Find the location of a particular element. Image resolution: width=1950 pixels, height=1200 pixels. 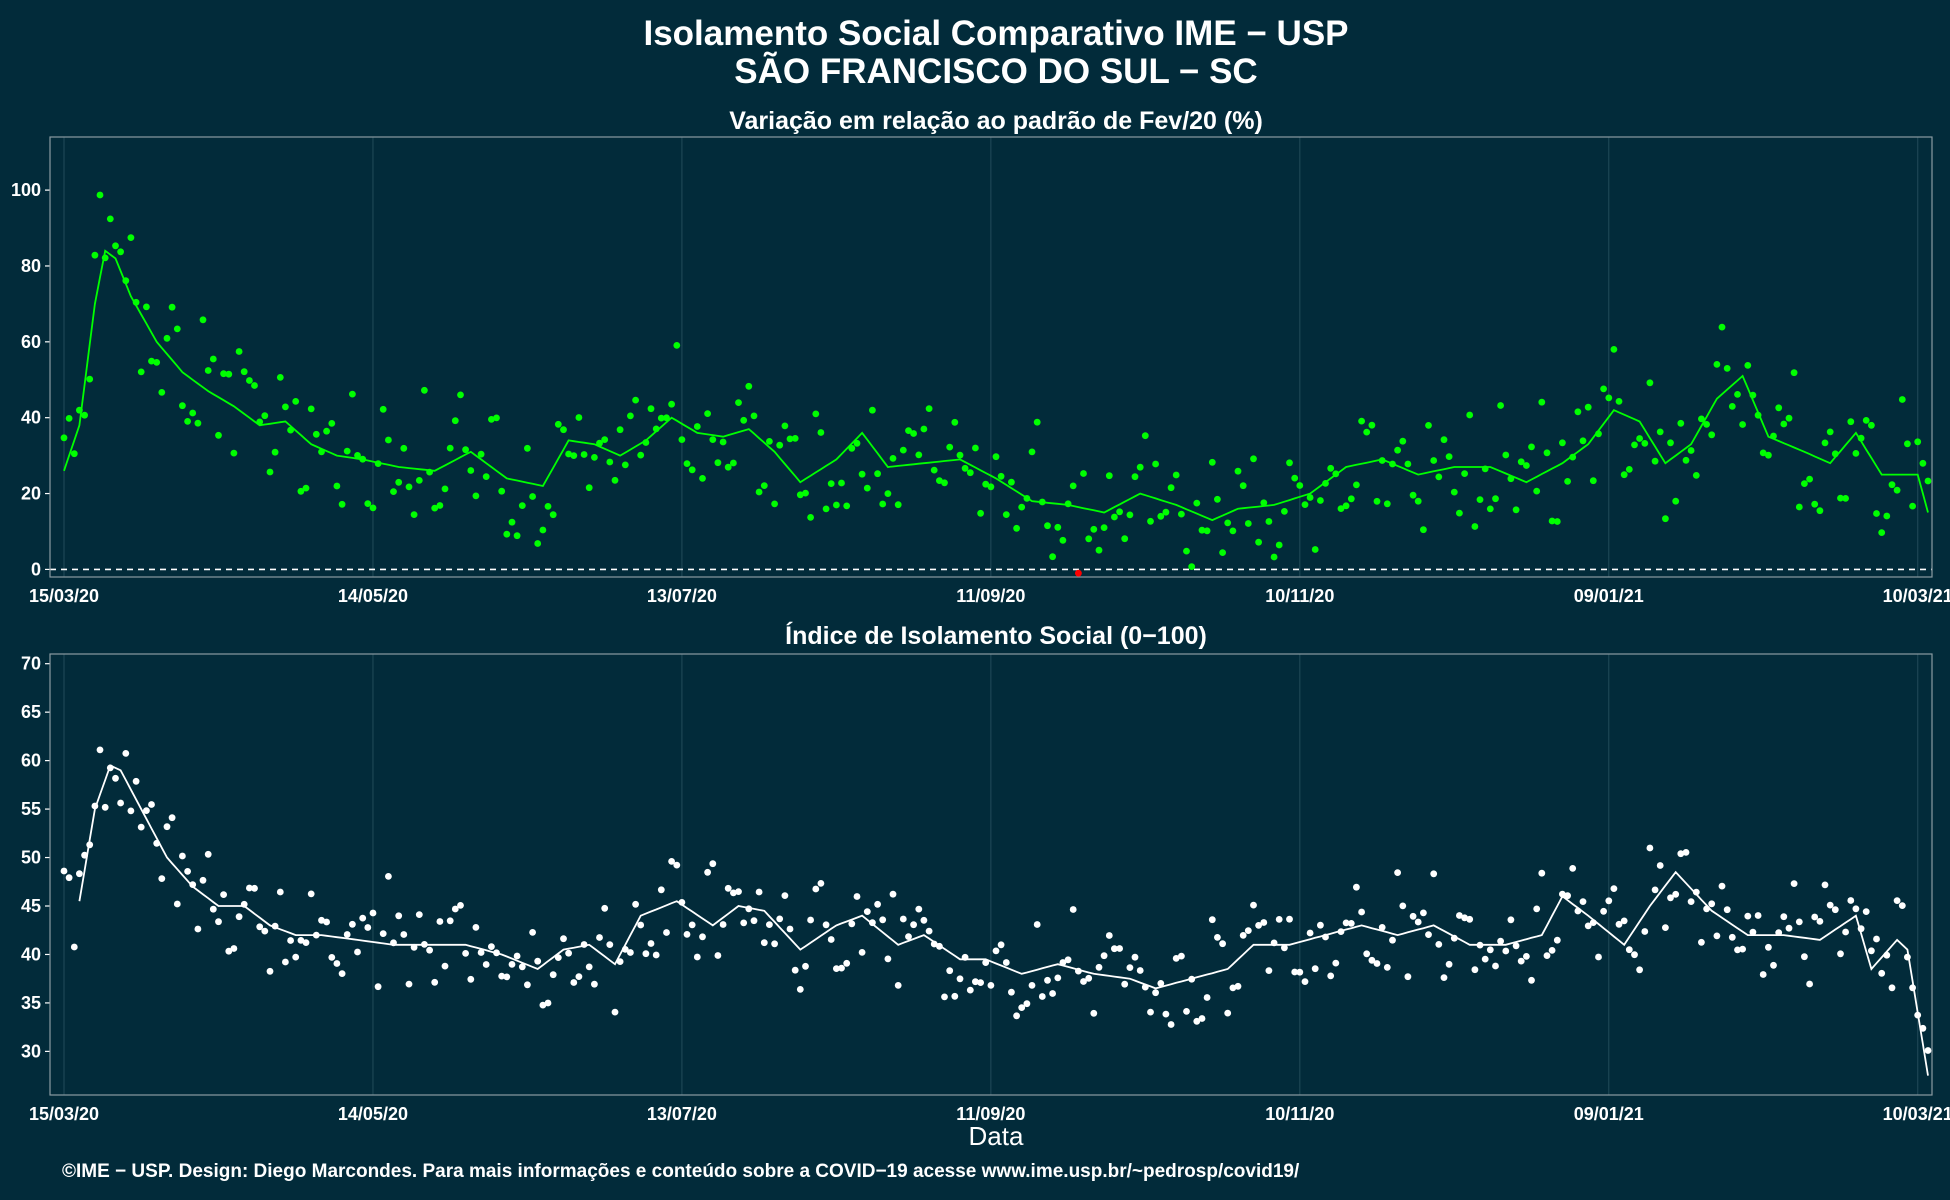

x-tick-label: 10/03/21 is located at coordinates (1916, 596).